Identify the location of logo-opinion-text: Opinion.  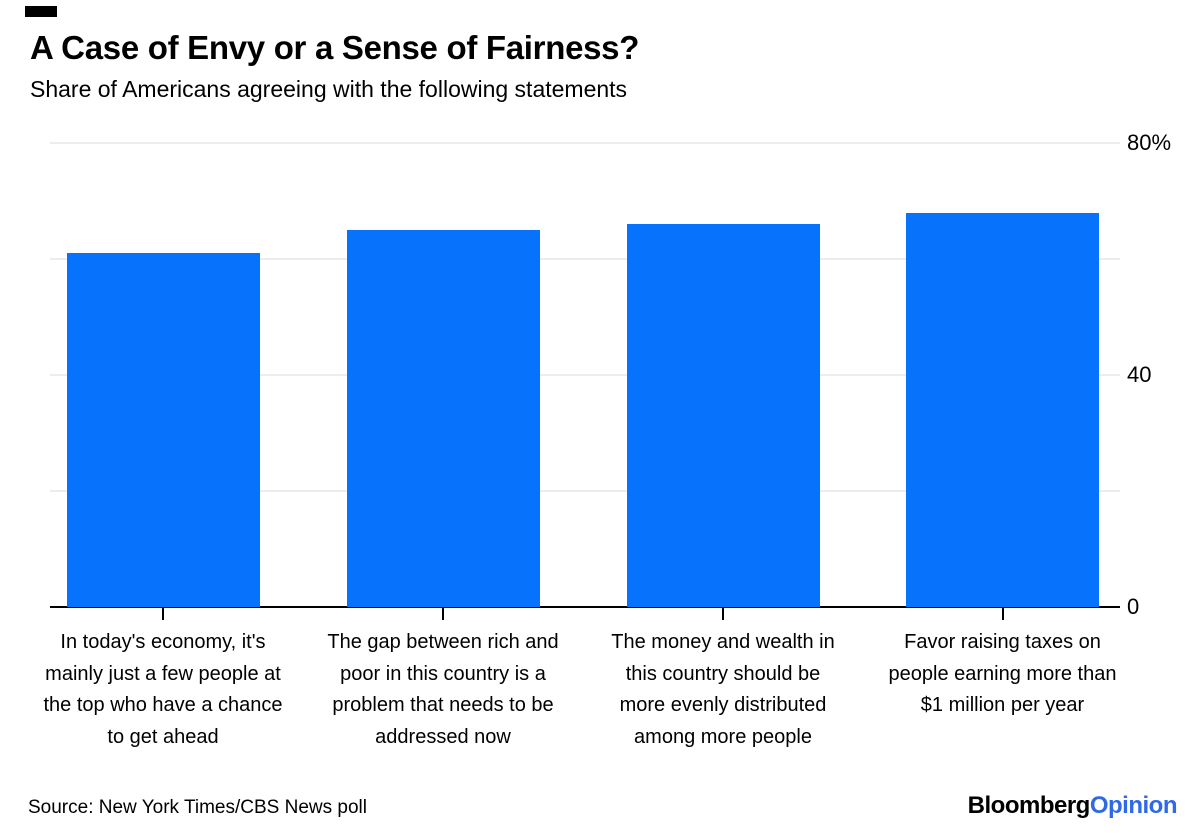
(1133, 805).